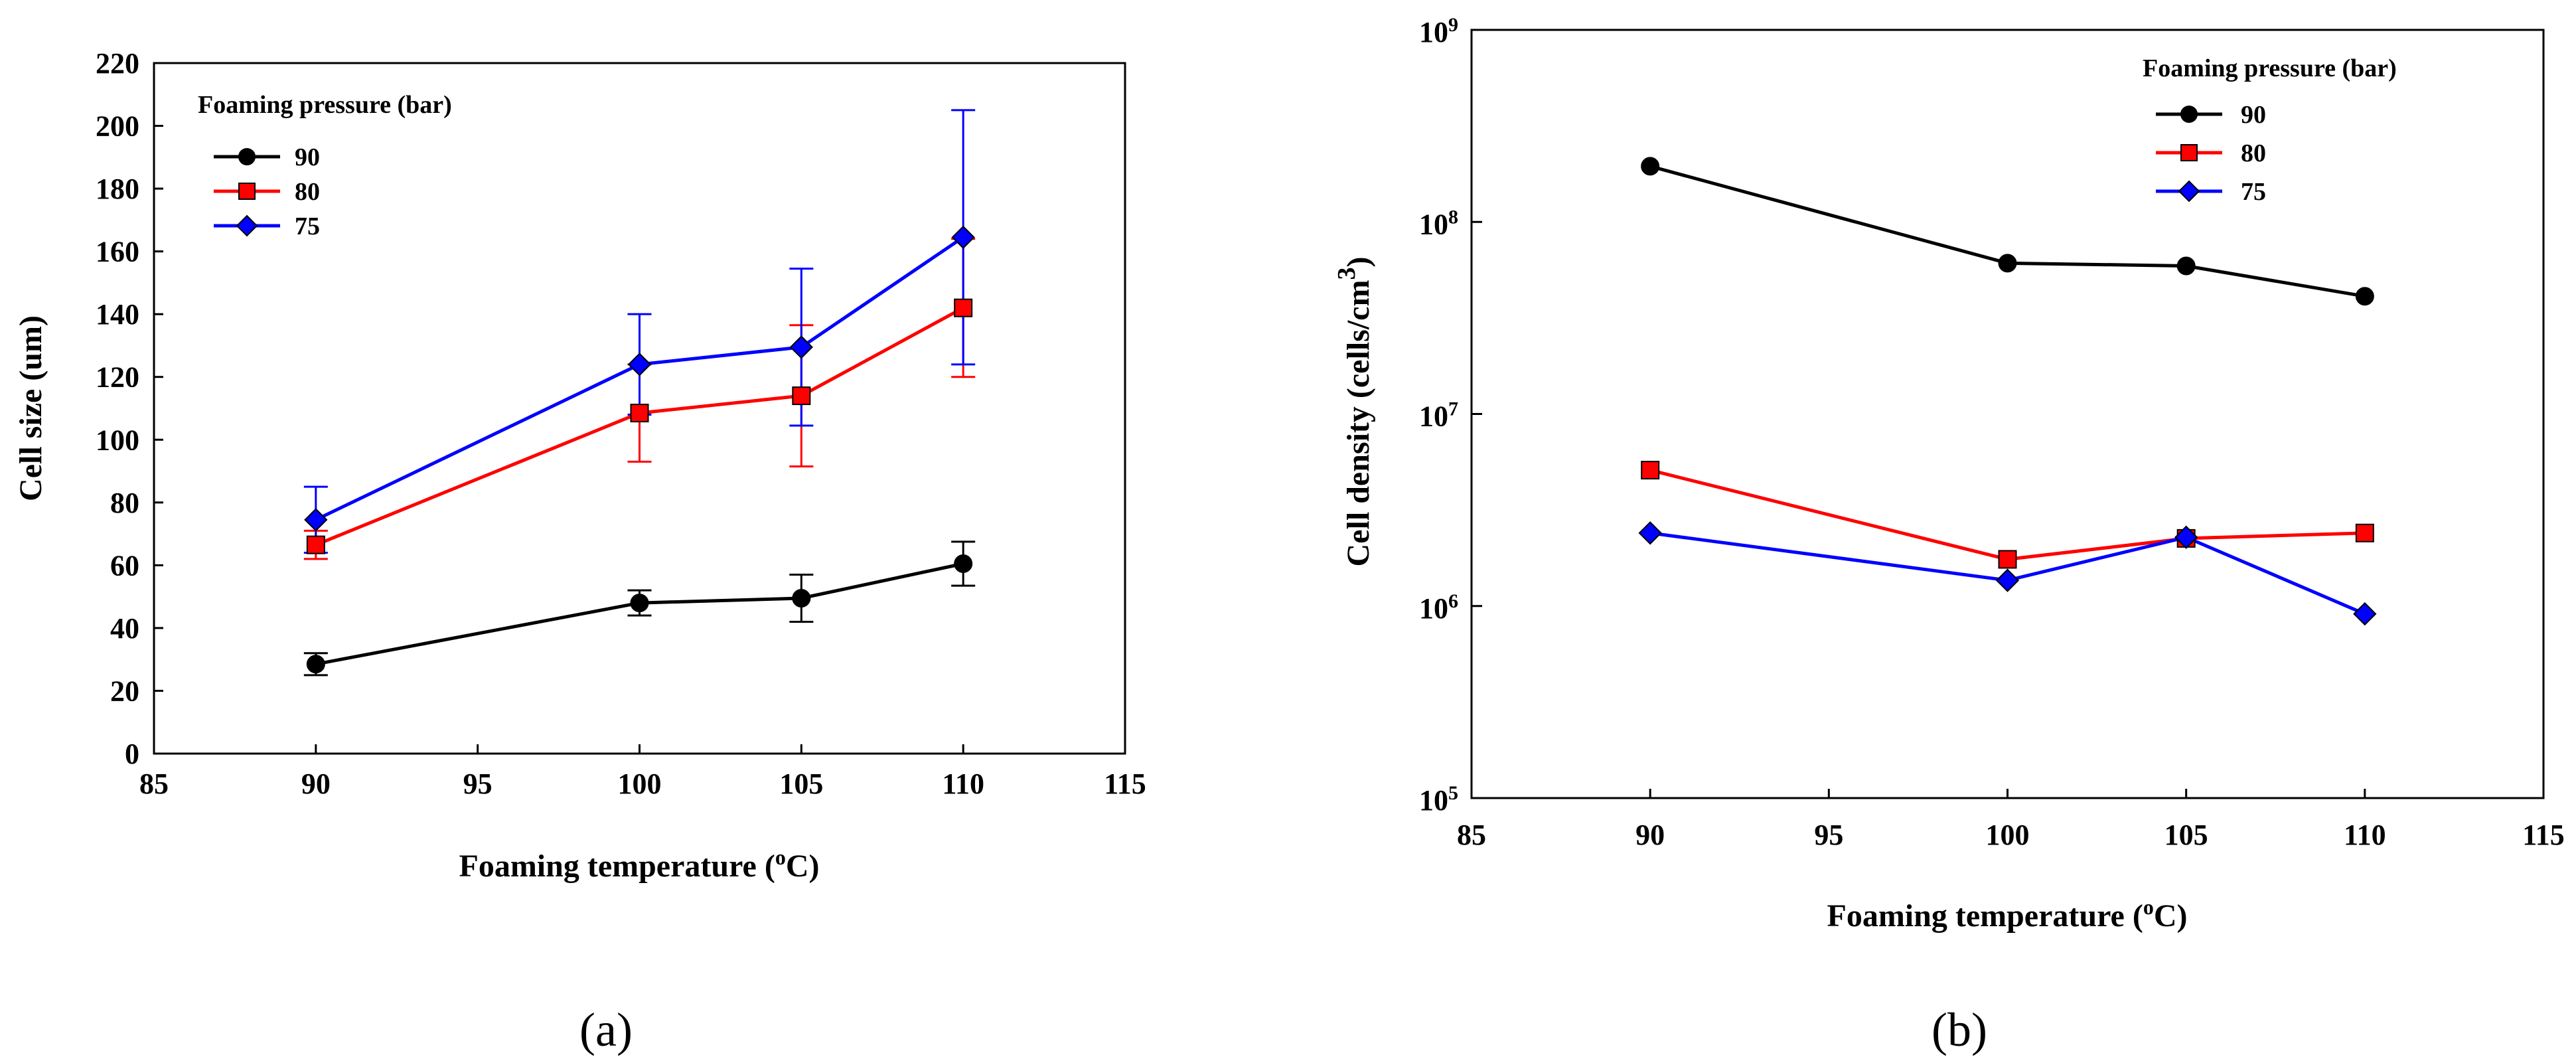  Describe the element at coordinates (1438, 800) in the screenshot. I see `y-tick-label: 105` at that location.